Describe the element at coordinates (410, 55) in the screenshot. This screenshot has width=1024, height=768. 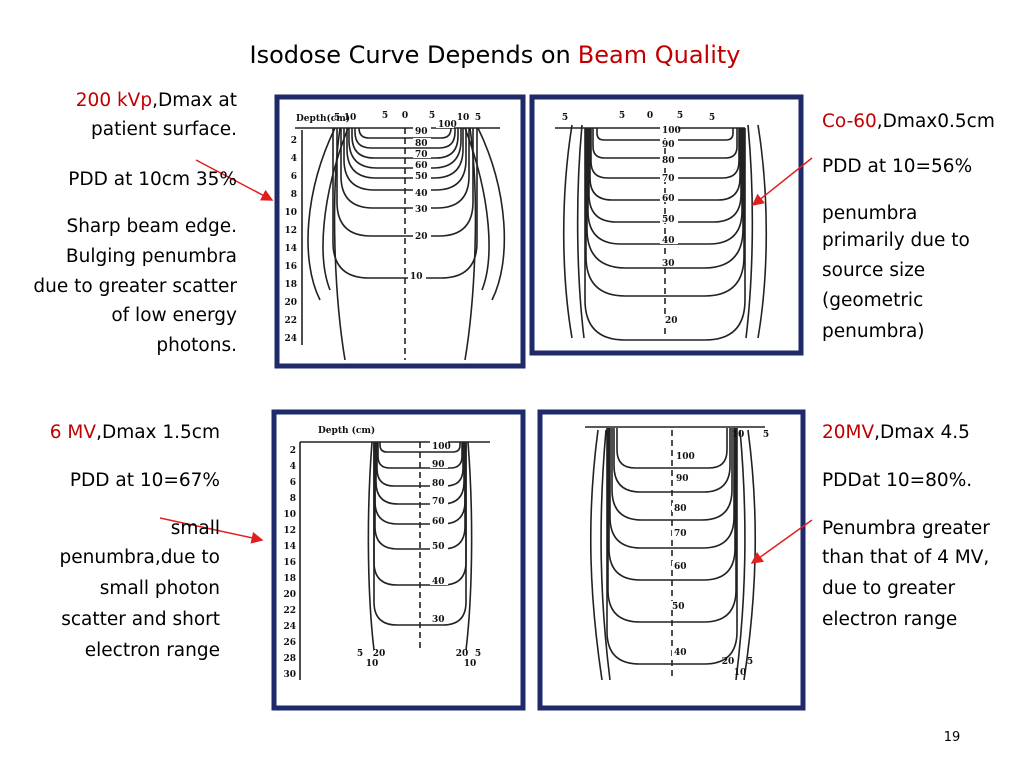
I see `title-text: Isodose Curve Depends on` at that location.